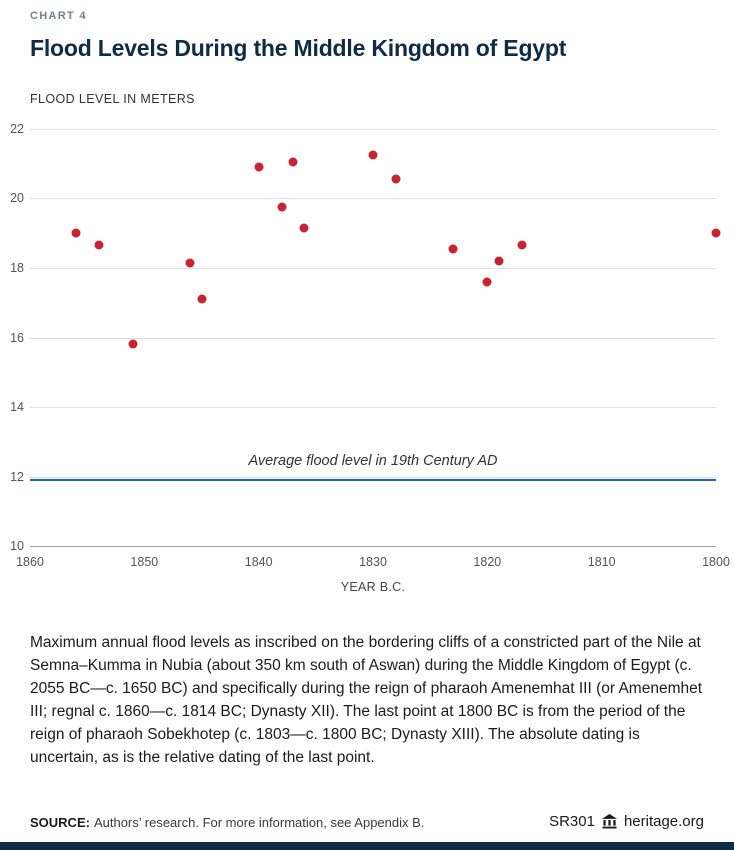 This screenshot has width=734, height=850. Describe the element at coordinates (17, 476) in the screenshot. I see `y-tick-label: 12` at that location.